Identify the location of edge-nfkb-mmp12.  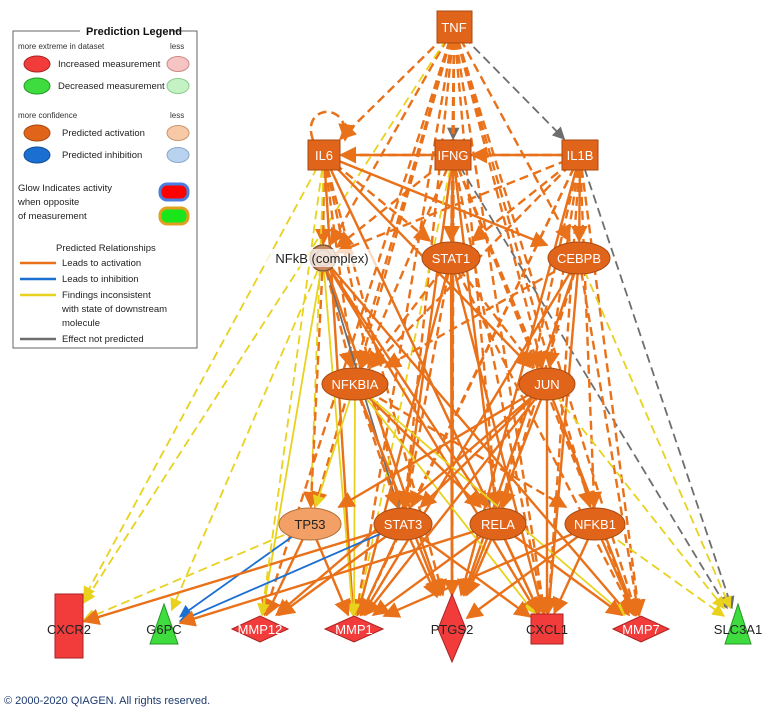
(291, 437).